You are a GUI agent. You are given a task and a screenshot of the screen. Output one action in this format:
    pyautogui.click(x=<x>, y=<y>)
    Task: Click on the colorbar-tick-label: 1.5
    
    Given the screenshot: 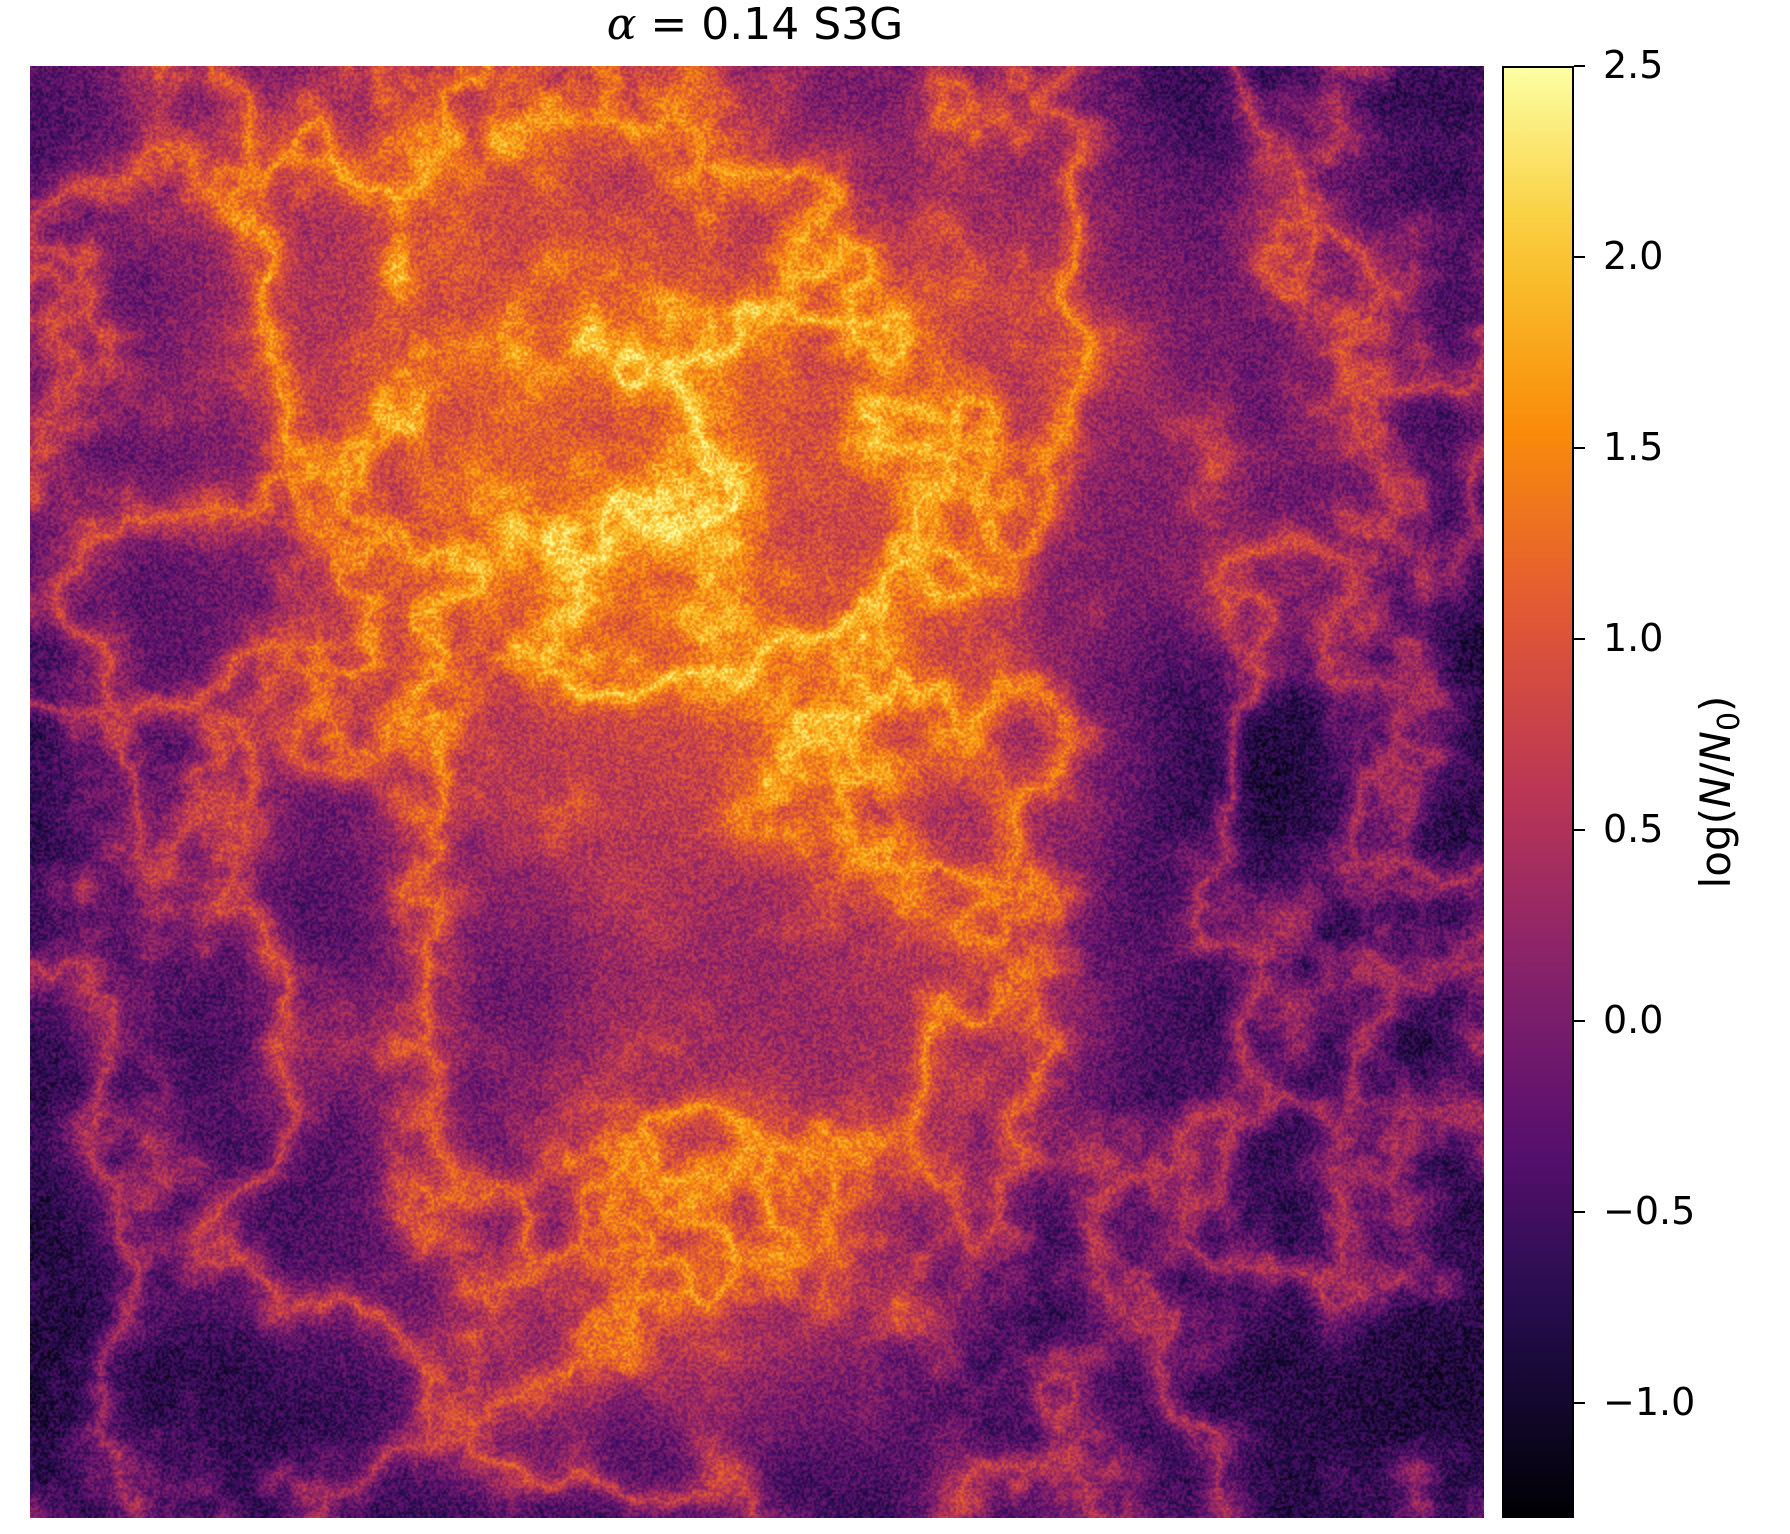 What is the action you would take?
    pyautogui.click(x=1633, y=447)
    